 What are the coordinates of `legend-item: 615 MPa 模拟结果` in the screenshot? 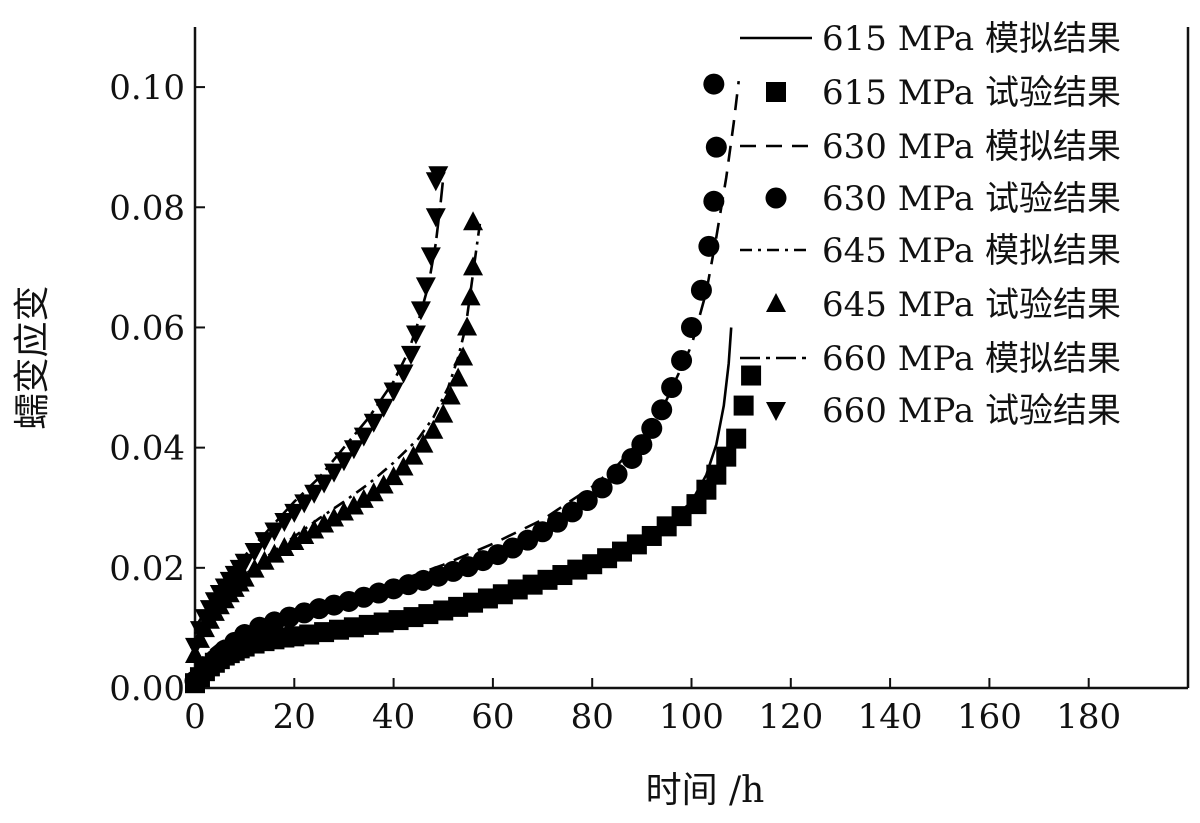 It's located at (930, 39).